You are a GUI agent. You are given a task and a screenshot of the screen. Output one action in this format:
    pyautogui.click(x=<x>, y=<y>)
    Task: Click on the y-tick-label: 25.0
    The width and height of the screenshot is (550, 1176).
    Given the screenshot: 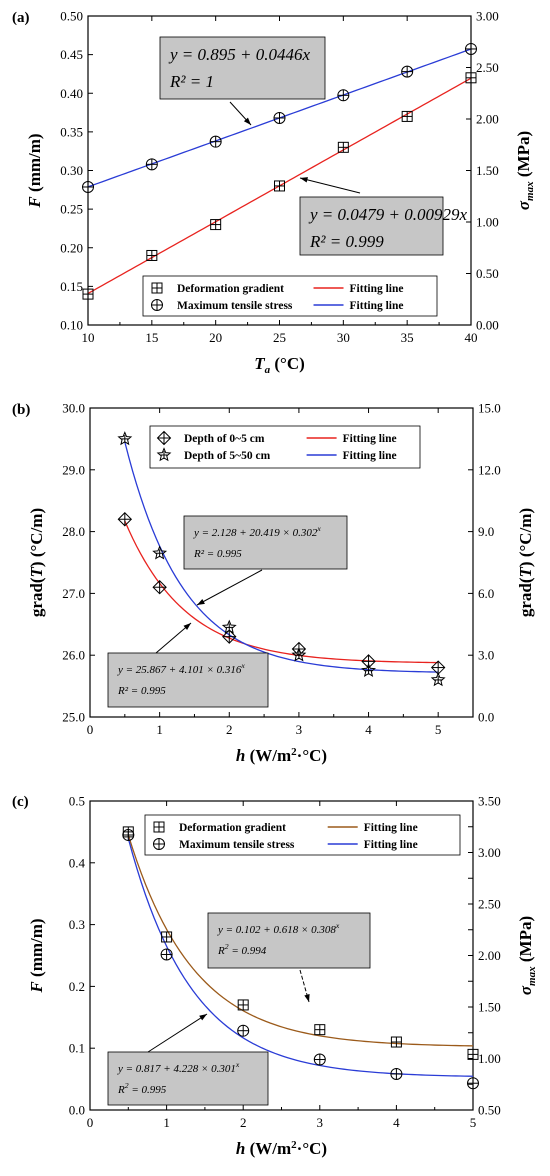 What is the action you would take?
    pyautogui.click(x=73, y=717)
    